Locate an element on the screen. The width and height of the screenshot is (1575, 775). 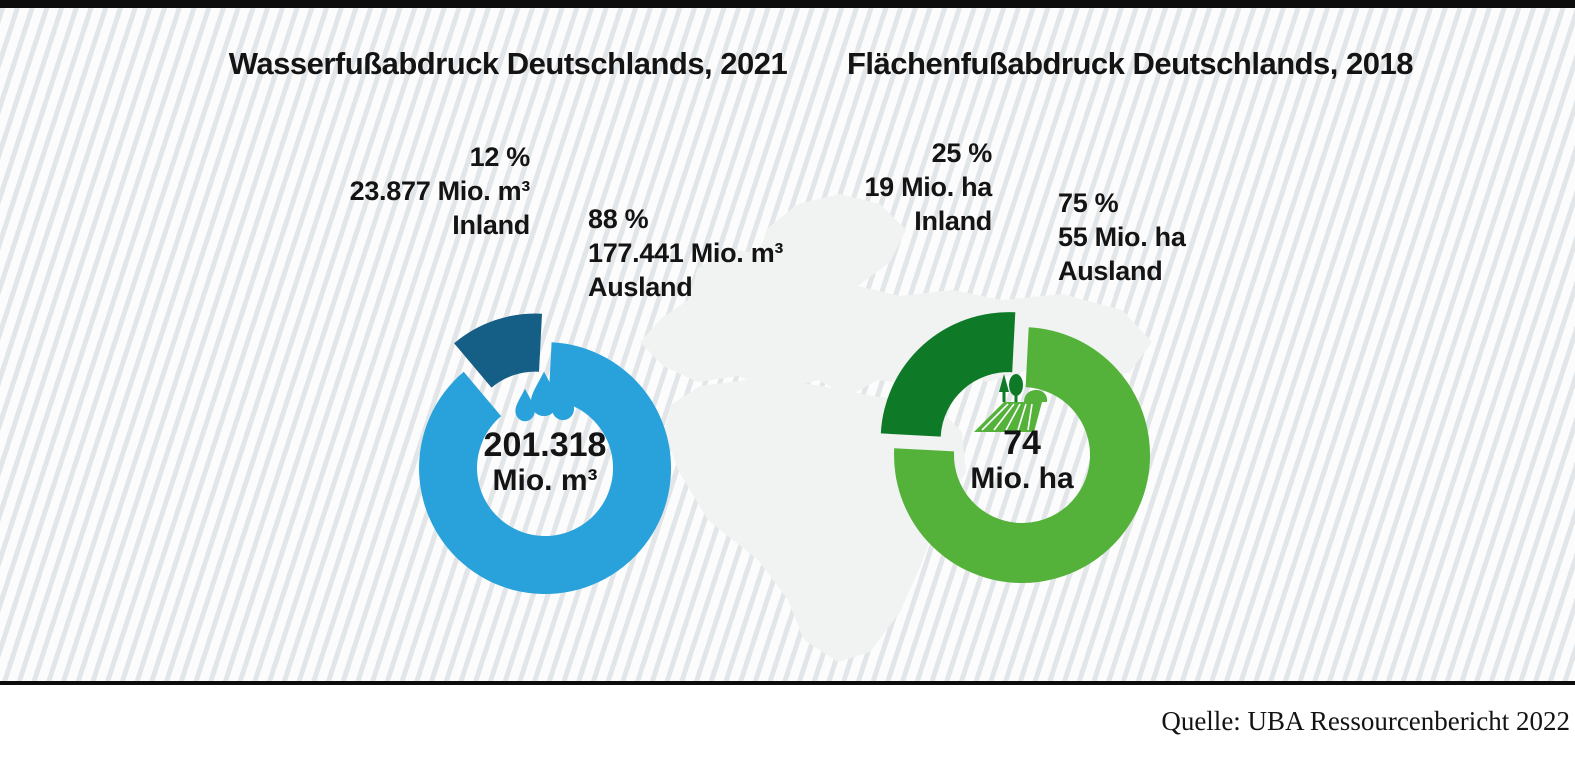
land-total-label: 74 Mio. ha is located at coordinates (1022, 460).